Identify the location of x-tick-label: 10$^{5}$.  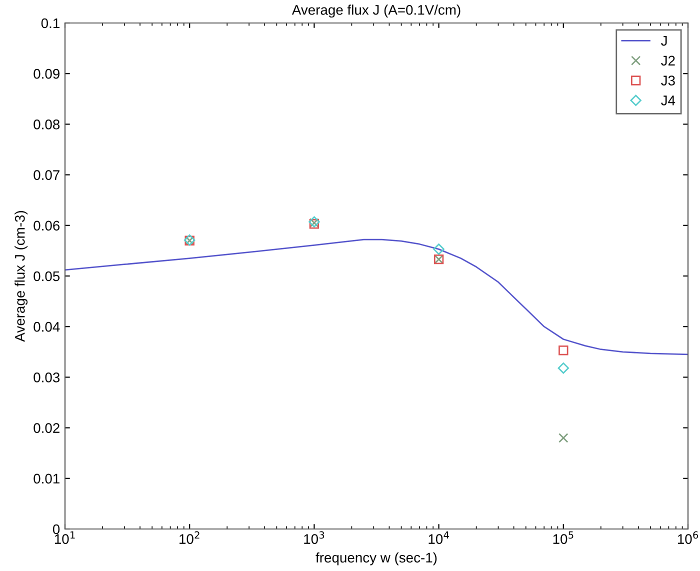
(563, 537).